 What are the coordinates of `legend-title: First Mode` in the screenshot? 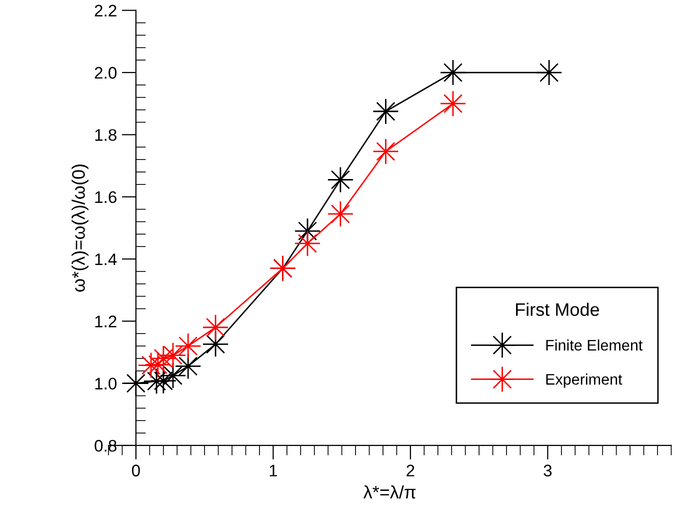 It's located at (558, 309).